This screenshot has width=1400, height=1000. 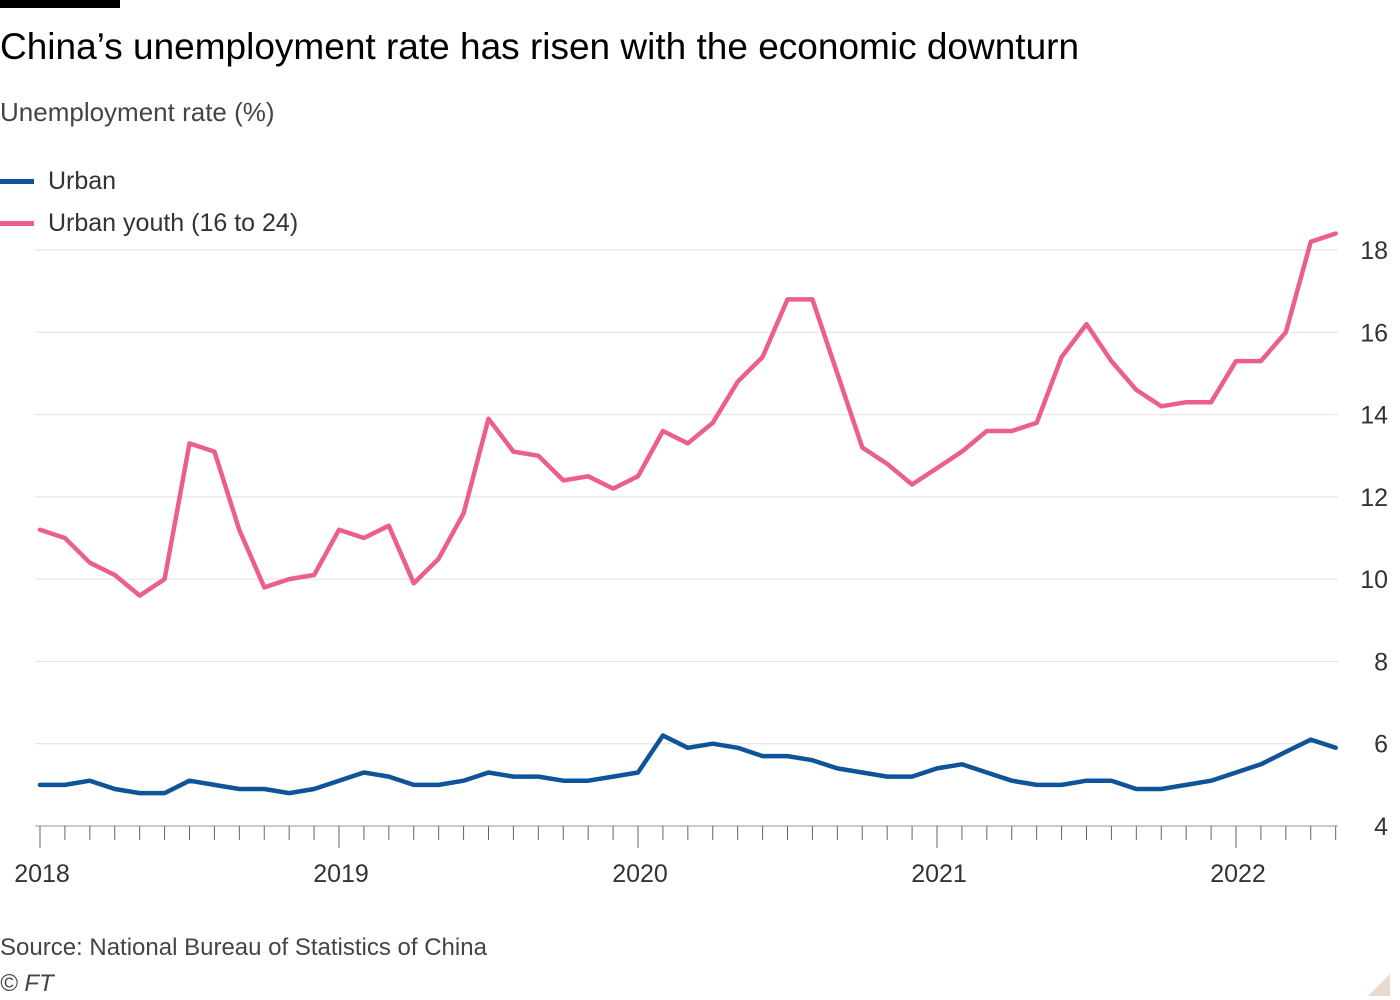 What do you see at coordinates (1238, 874) in the screenshot?
I see `x-tick-label-2022: 2022` at bounding box center [1238, 874].